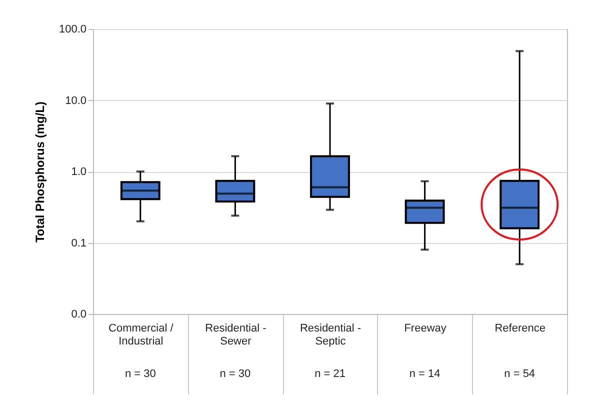 The width and height of the screenshot is (600, 401). I want to click on y-tick-label: 1.0, so click(78, 172).